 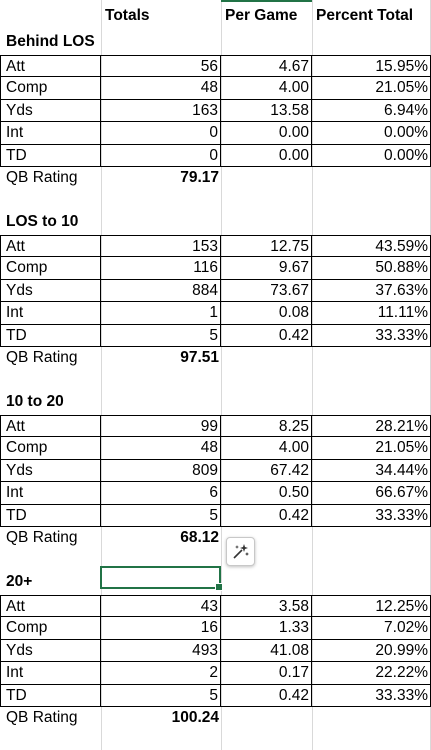 What do you see at coordinates (371, 110) in the screenshot?
I see `percent-total-cell: 6.94%` at bounding box center [371, 110].